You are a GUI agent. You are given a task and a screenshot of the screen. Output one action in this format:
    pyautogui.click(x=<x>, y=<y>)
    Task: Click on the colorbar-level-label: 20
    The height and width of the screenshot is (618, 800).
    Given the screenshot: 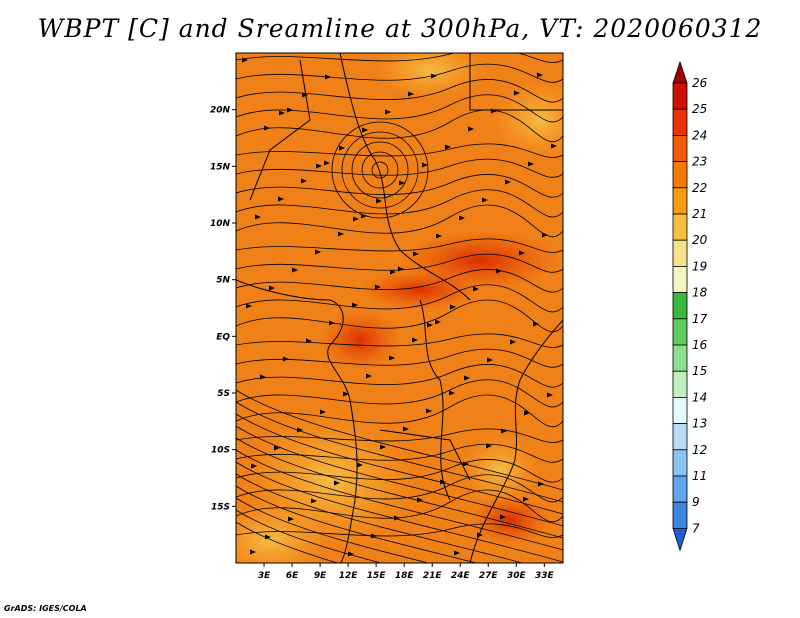 What is the action you would take?
    pyautogui.click(x=700, y=240)
    